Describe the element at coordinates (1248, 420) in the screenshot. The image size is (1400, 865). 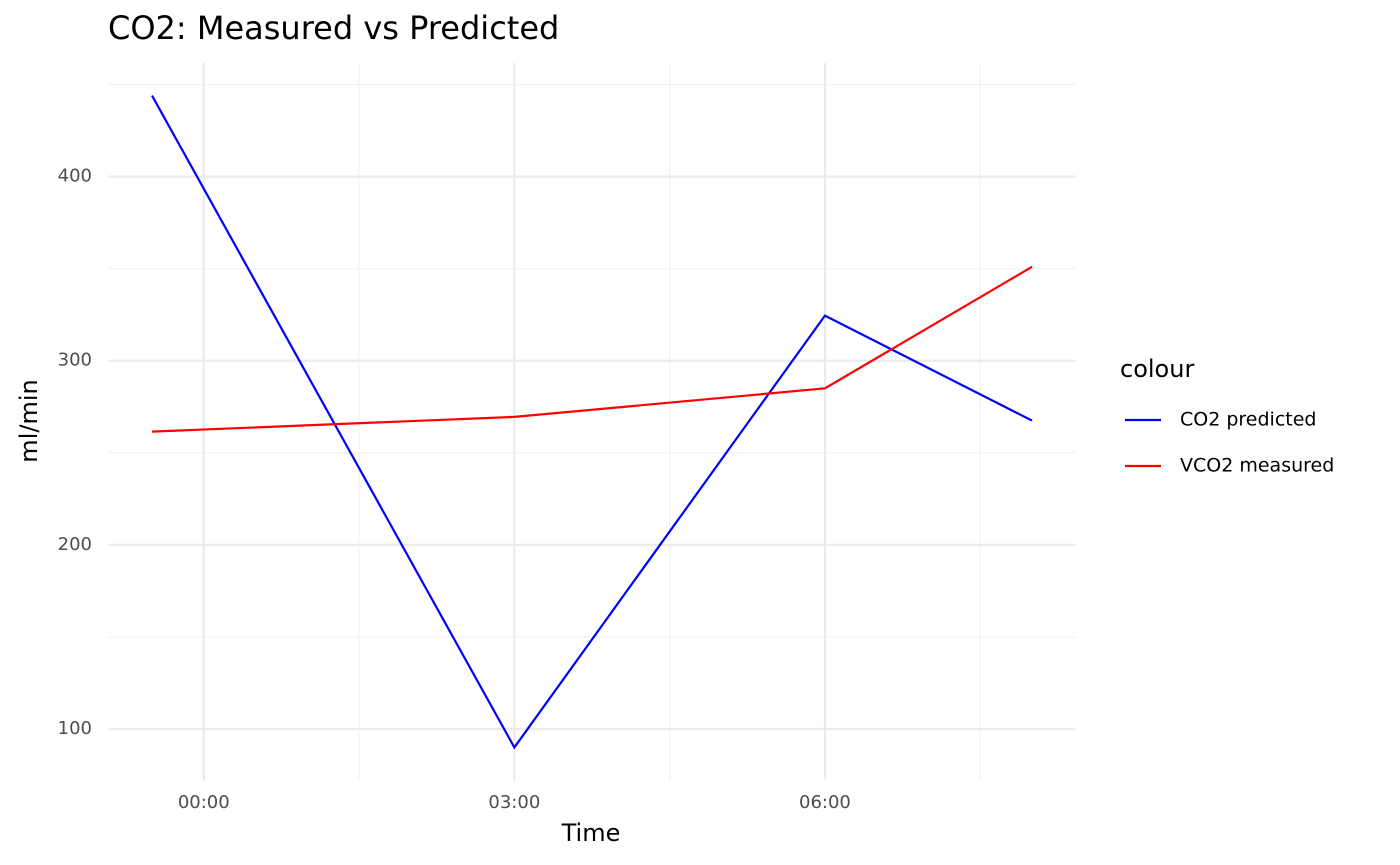
I see `legend-label: CO2 predicted` at that location.